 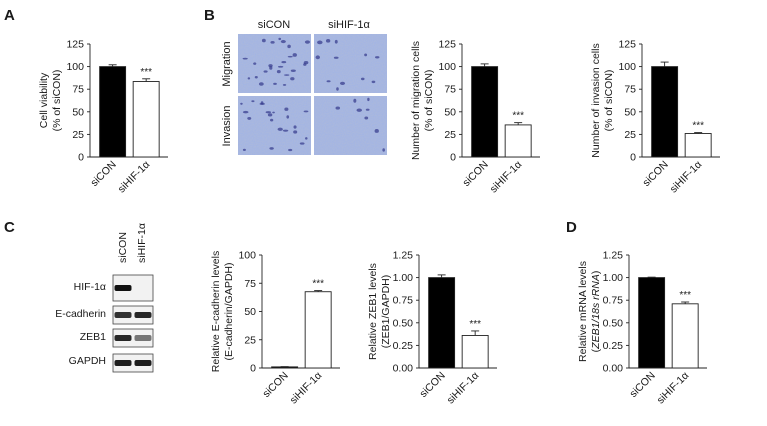 What do you see at coordinates (123, 247) in the screenshot?
I see `blot-lane-label-sicon: siCON` at bounding box center [123, 247].